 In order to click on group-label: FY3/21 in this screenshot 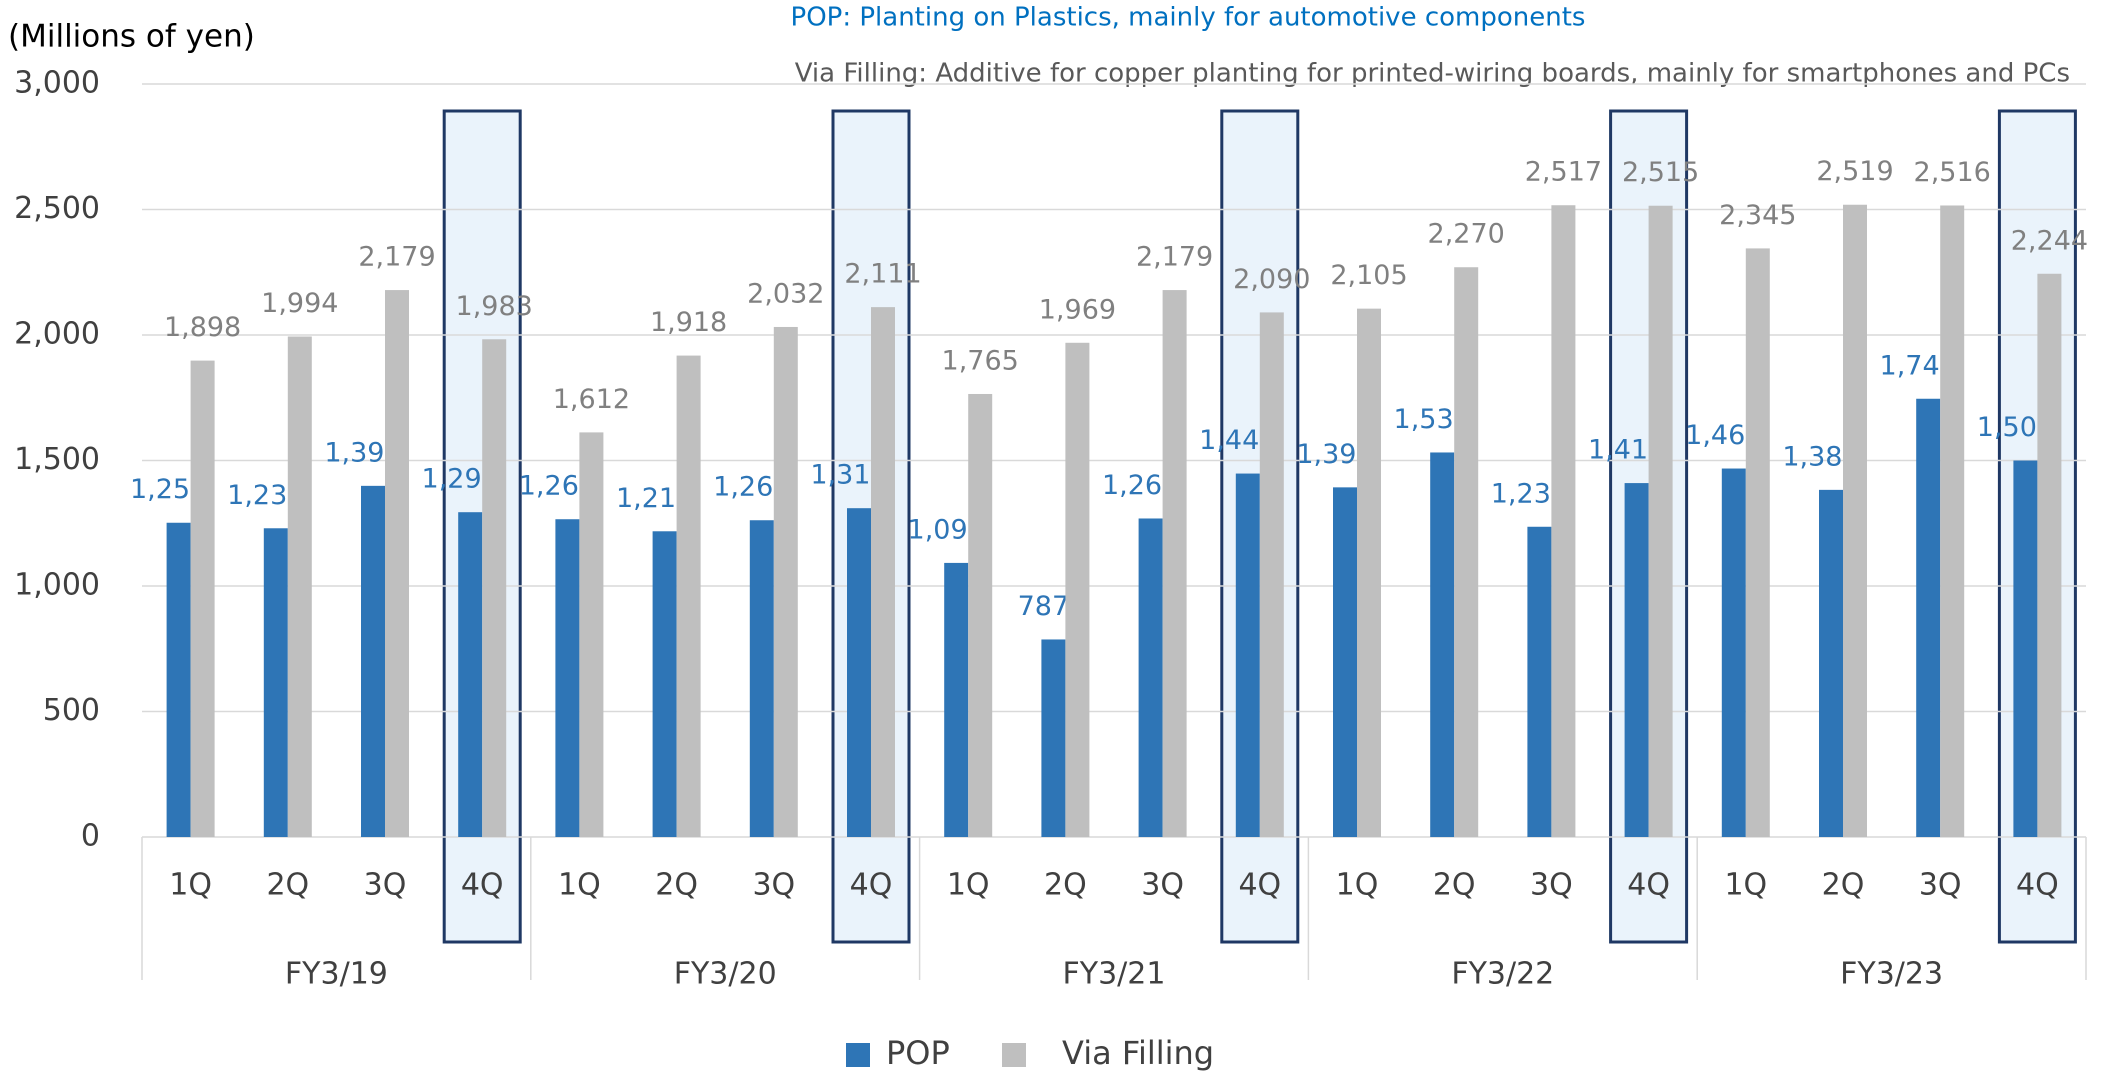, I will do `click(1114, 974)`.